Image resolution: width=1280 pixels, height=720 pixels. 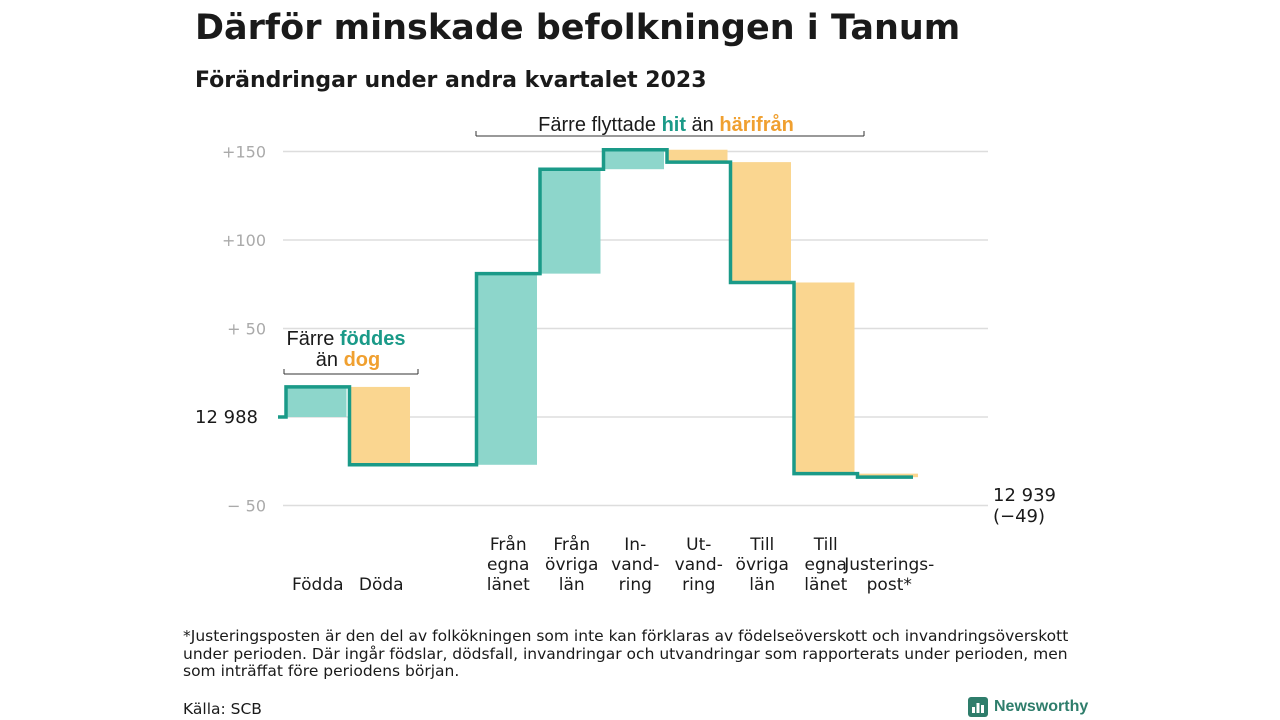 I want to click on x-category-label: Ut-, so click(x=698, y=545).